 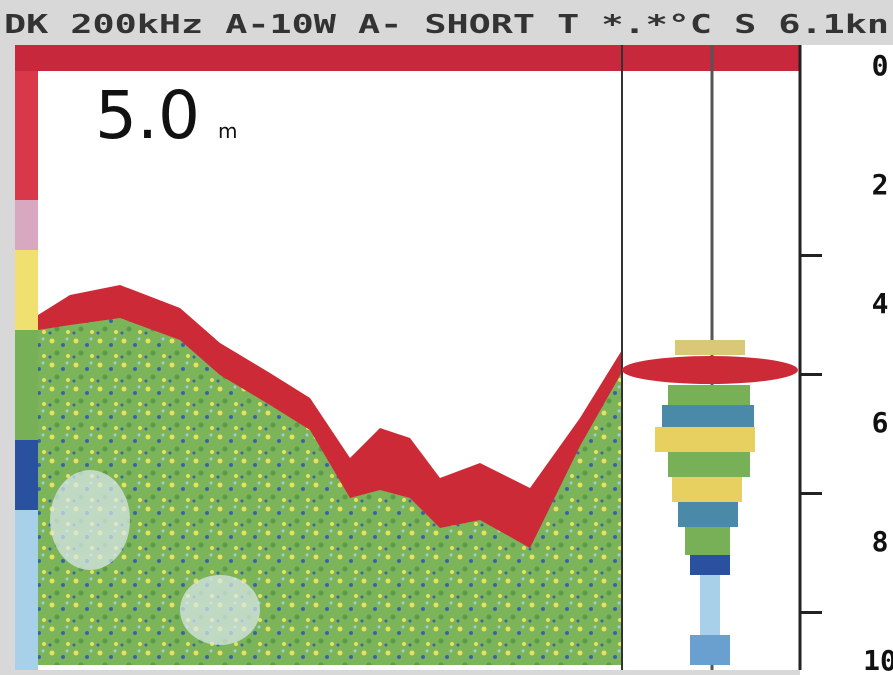 What do you see at coordinates (710, 502) in the screenshot?
I see `ascope` at bounding box center [710, 502].